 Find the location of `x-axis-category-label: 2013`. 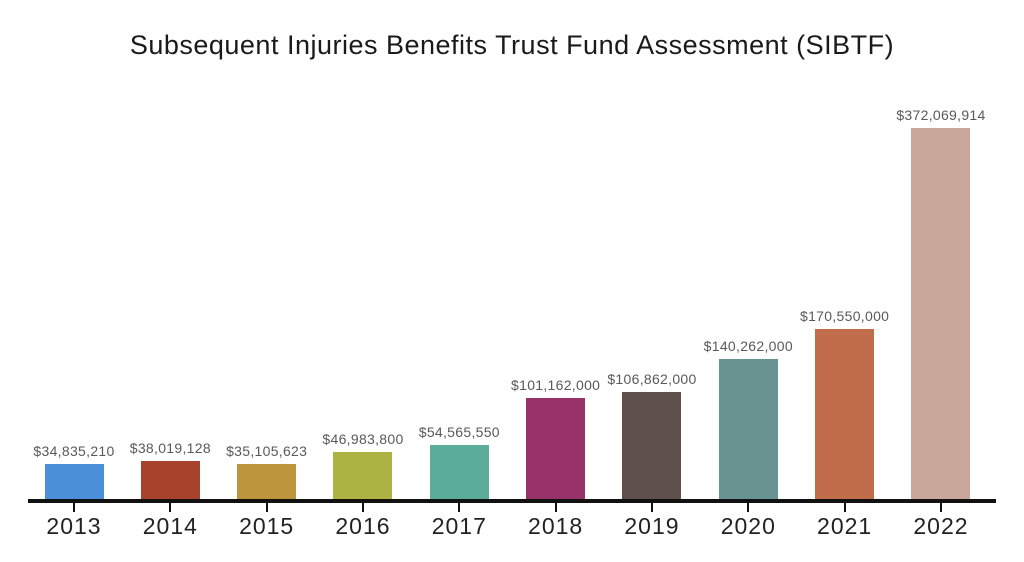

x-axis-category-label: 2013 is located at coordinates (74, 526).